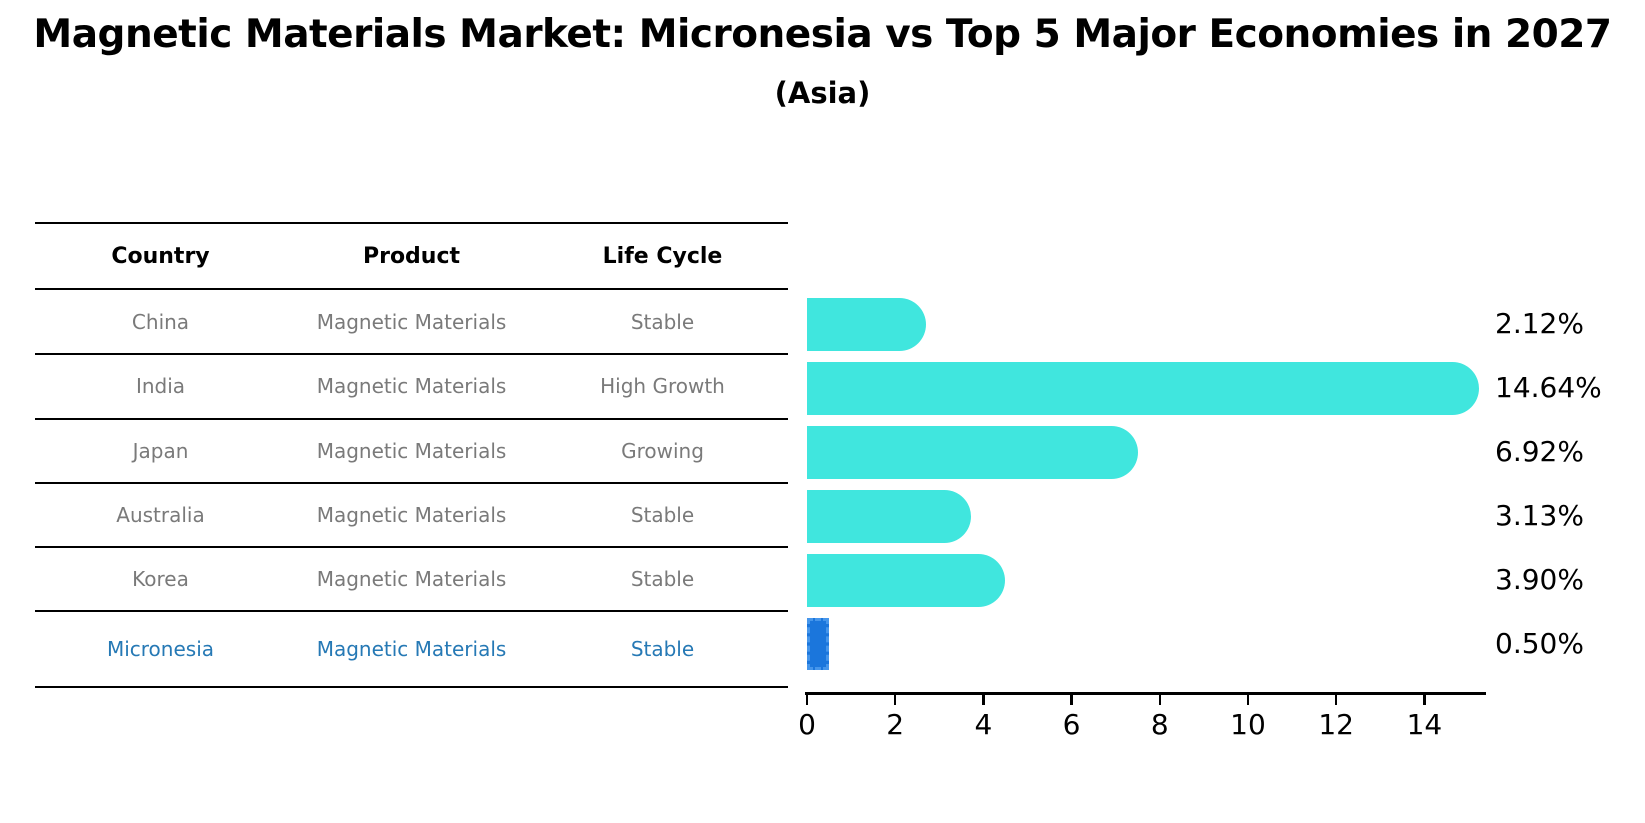  What do you see at coordinates (1539, 451) in the screenshot?
I see `value-label-japan: 6.92%` at bounding box center [1539, 451].